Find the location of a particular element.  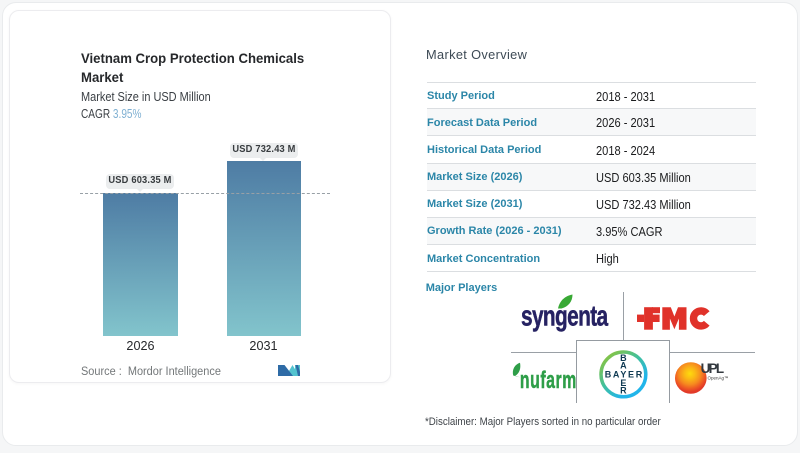

svg-text: B is located at coordinates (623, 358).